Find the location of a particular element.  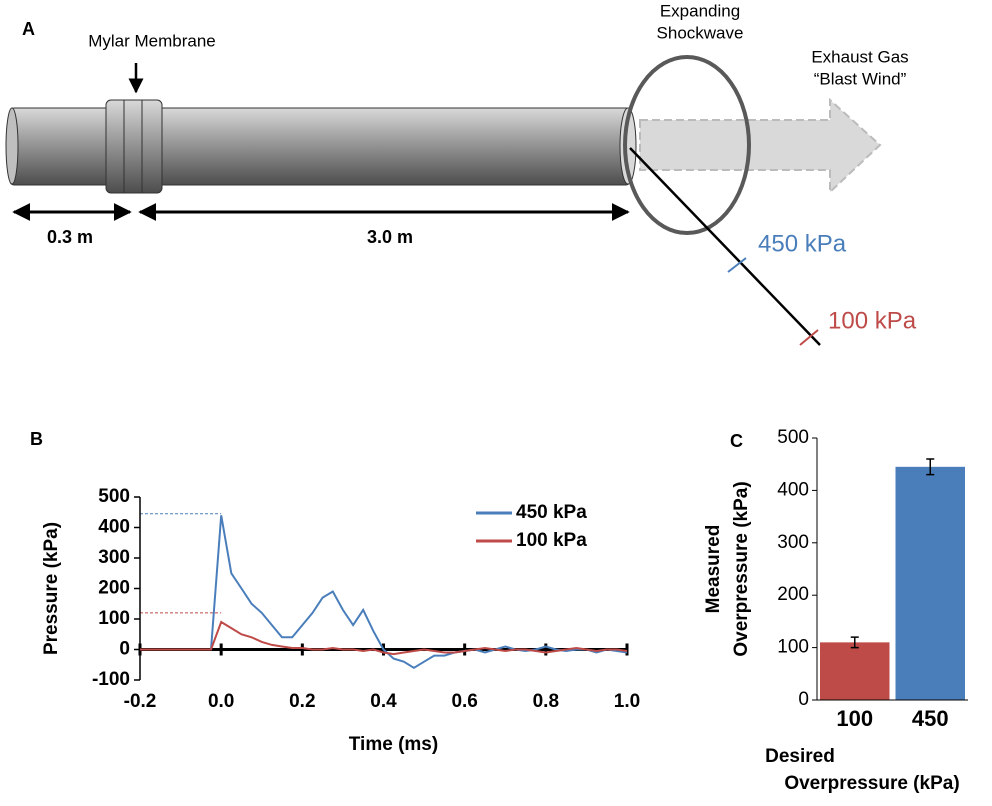

x-axis-label: Desired is located at coordinates (800, 756).